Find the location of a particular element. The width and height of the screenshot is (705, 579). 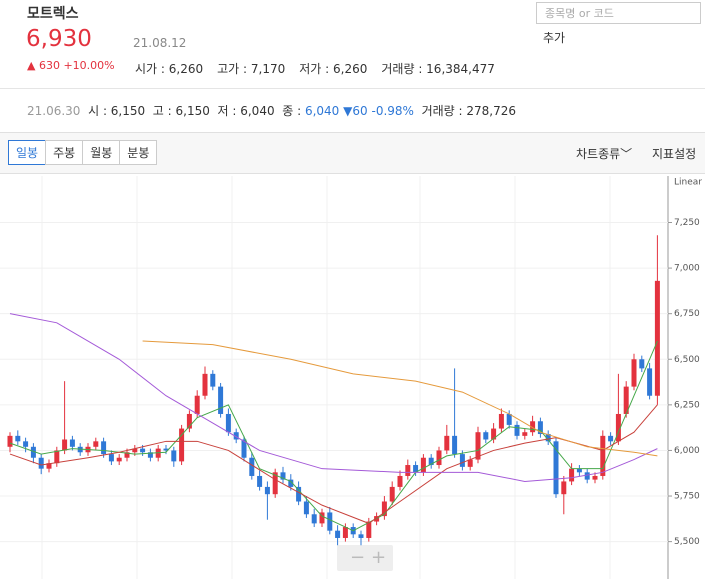

zoom-control is located at coordinates (365, 558).